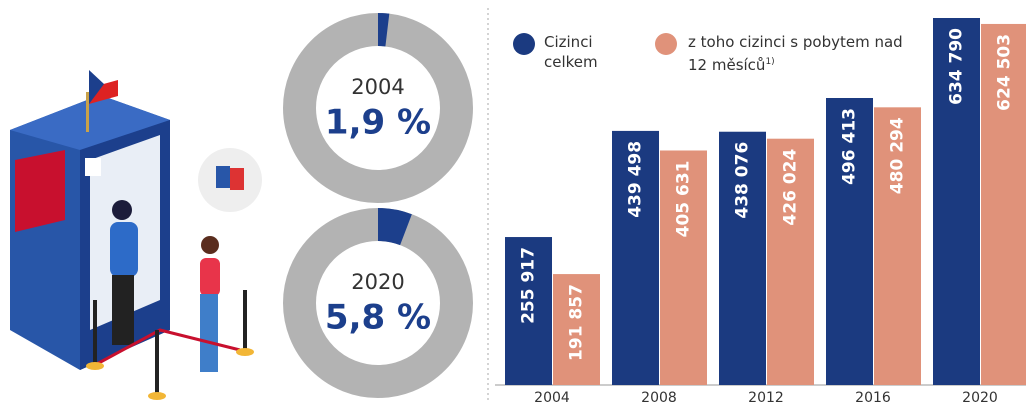 This screenshot has width=1026, height=406. I want to click on x-tick-label: 2008, so click(659, 398).